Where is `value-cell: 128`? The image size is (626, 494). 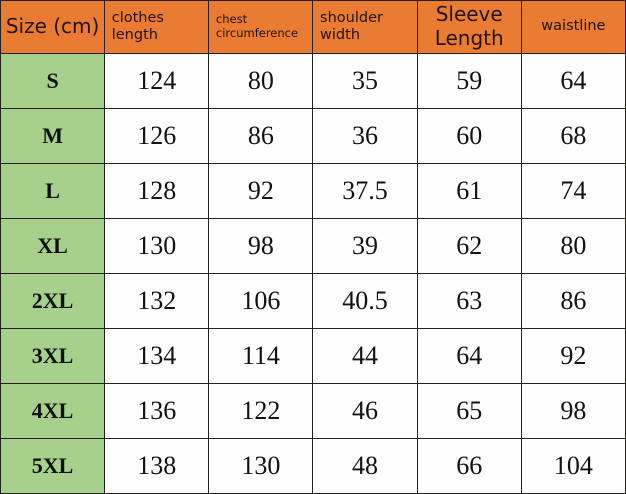 value-cell: 128 is located at coordinates (157, 191).